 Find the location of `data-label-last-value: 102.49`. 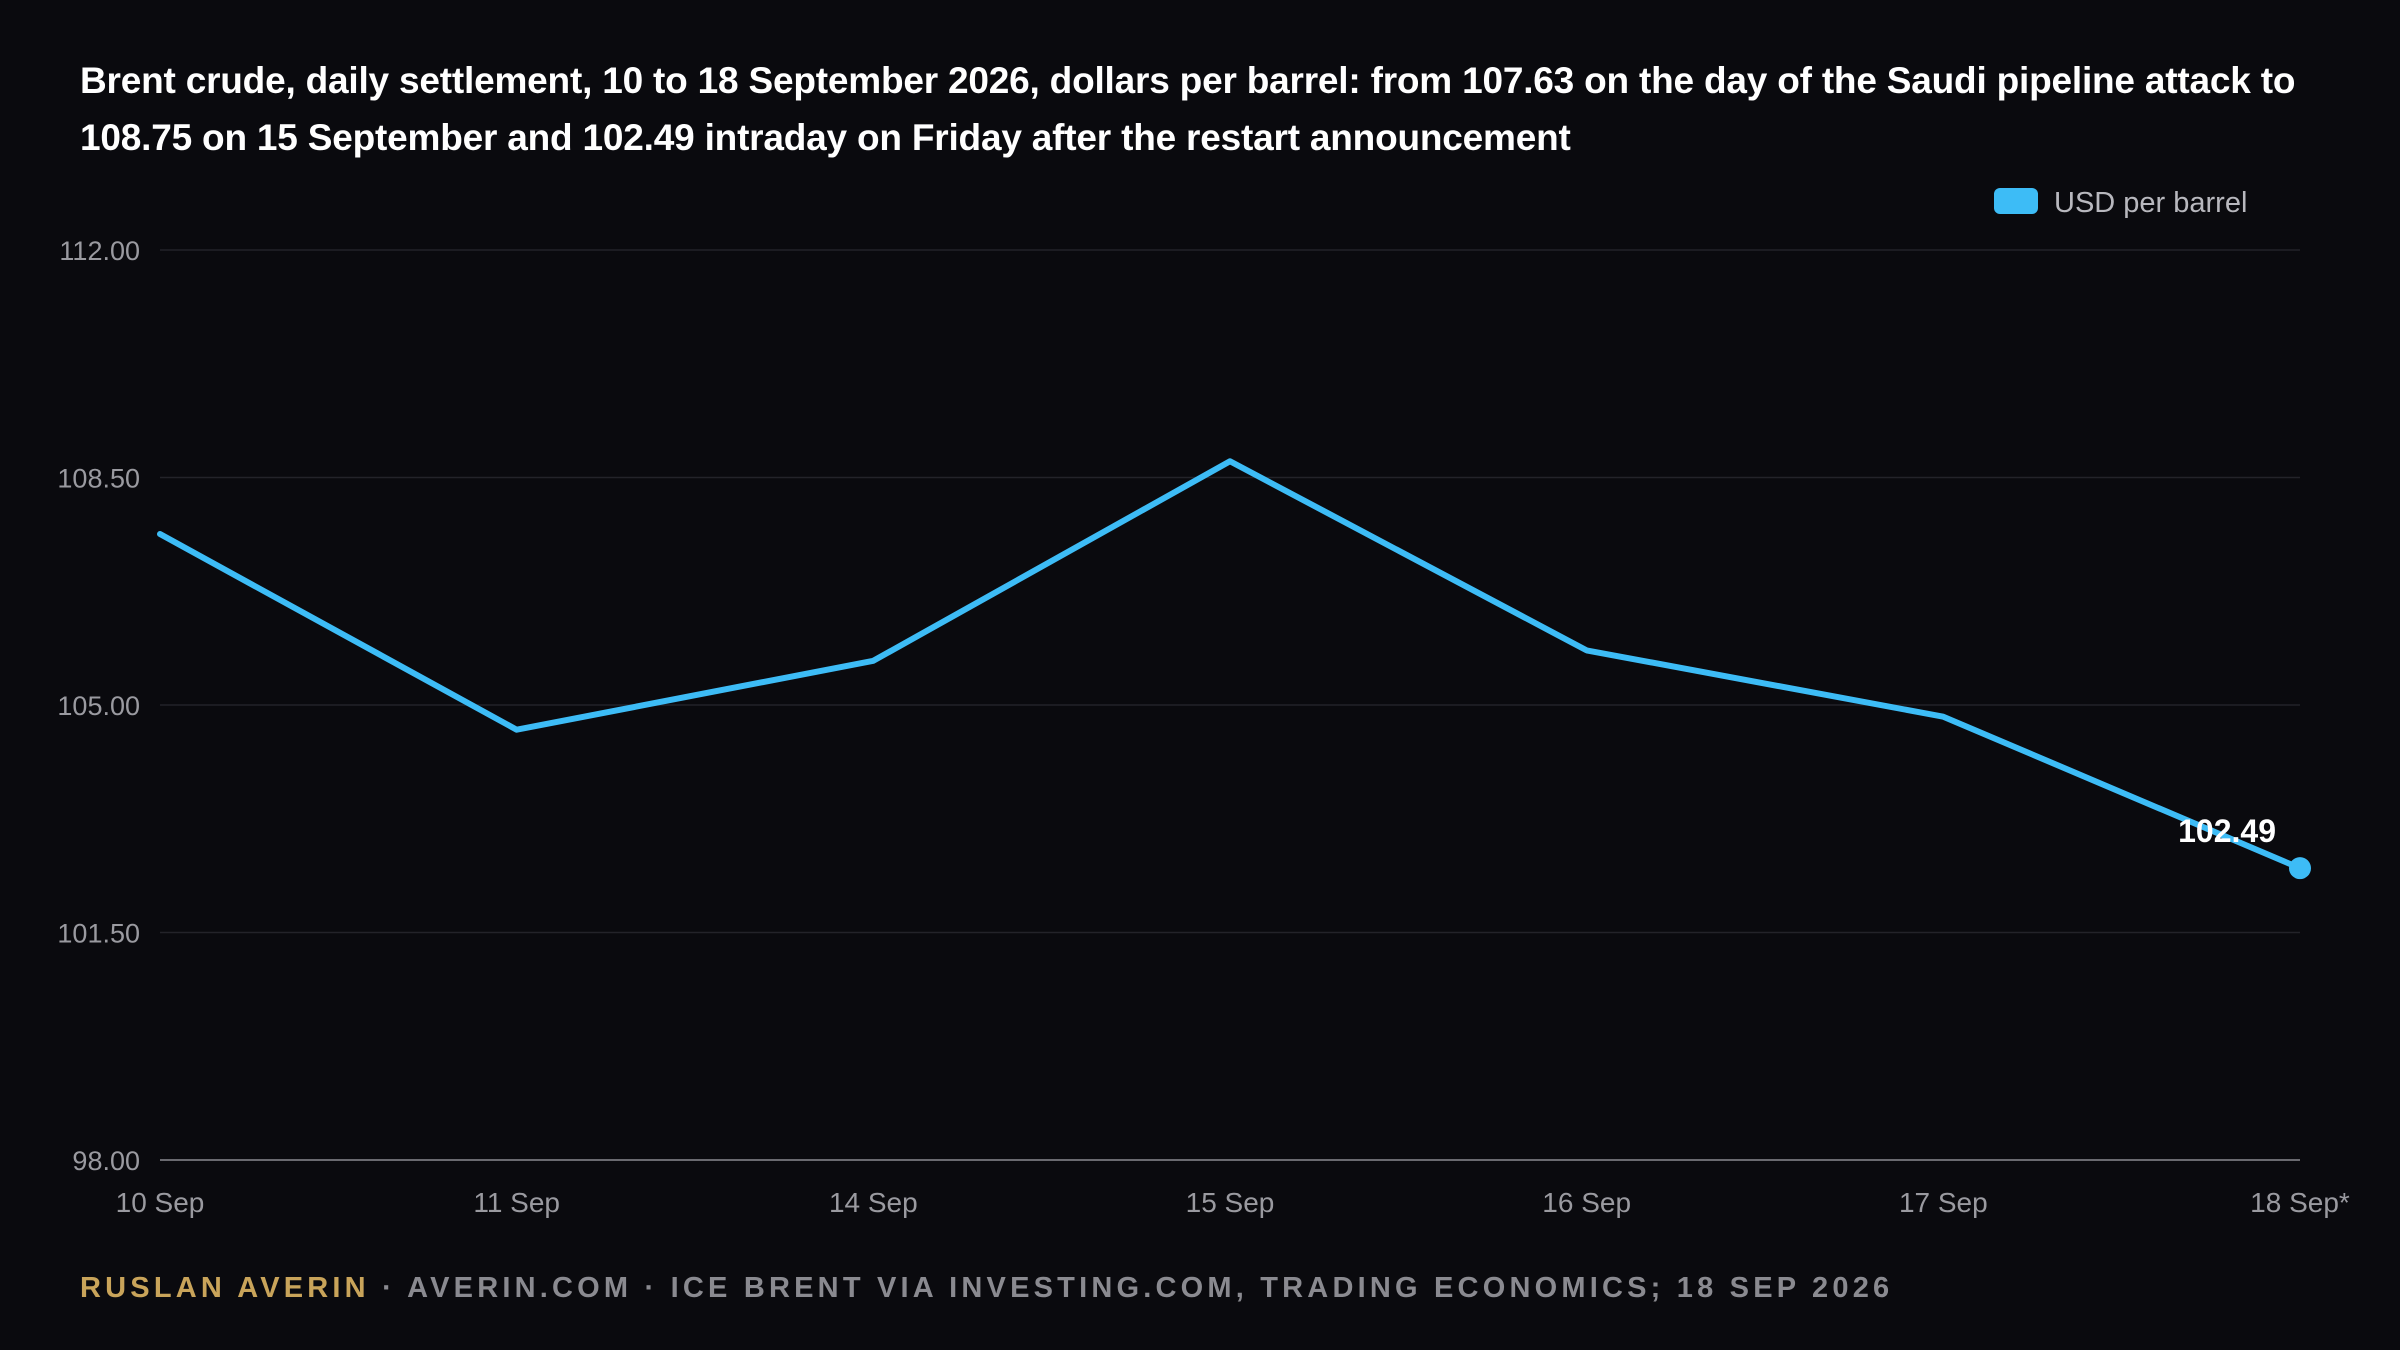

data-label-last-value: 102.49 is located at coordinates (2227, 831).